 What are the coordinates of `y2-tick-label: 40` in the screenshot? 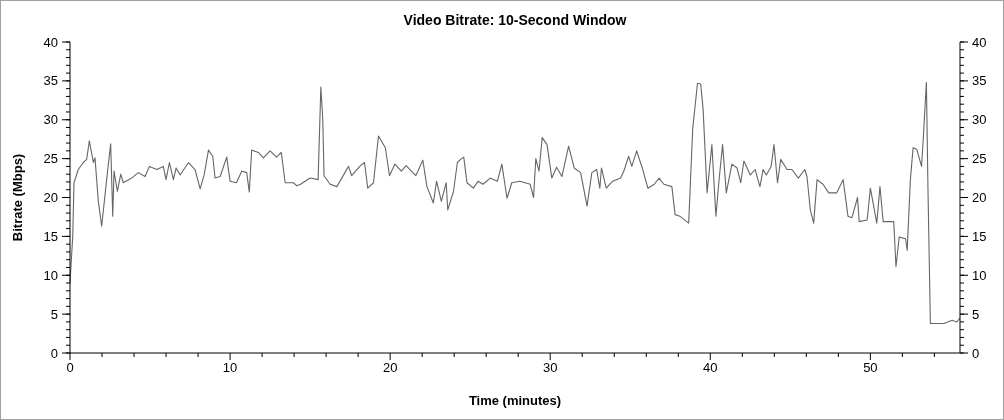 It's located at (979, 42).